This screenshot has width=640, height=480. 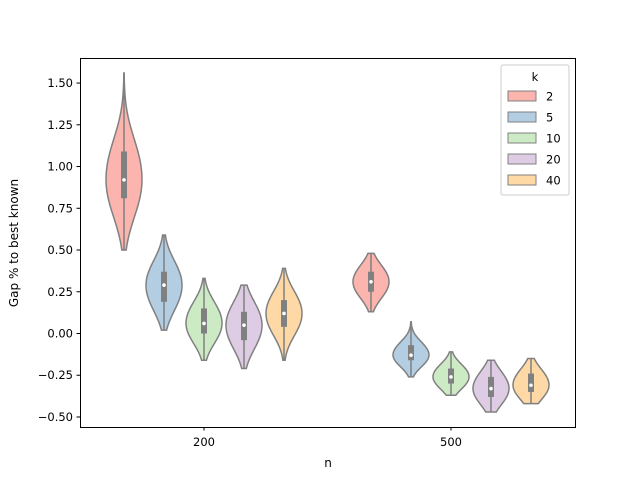 I want to click on legend-label-k5: 5, so click(x=549, y=118).